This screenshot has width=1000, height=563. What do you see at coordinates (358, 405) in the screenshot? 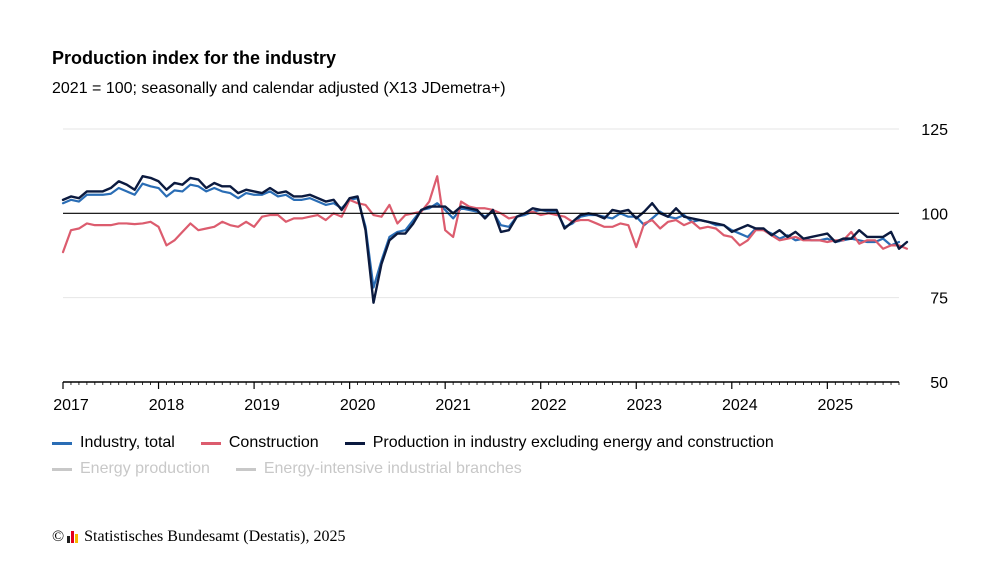
I see `x-tick-label: 2020` at bounding box center [358, 405].